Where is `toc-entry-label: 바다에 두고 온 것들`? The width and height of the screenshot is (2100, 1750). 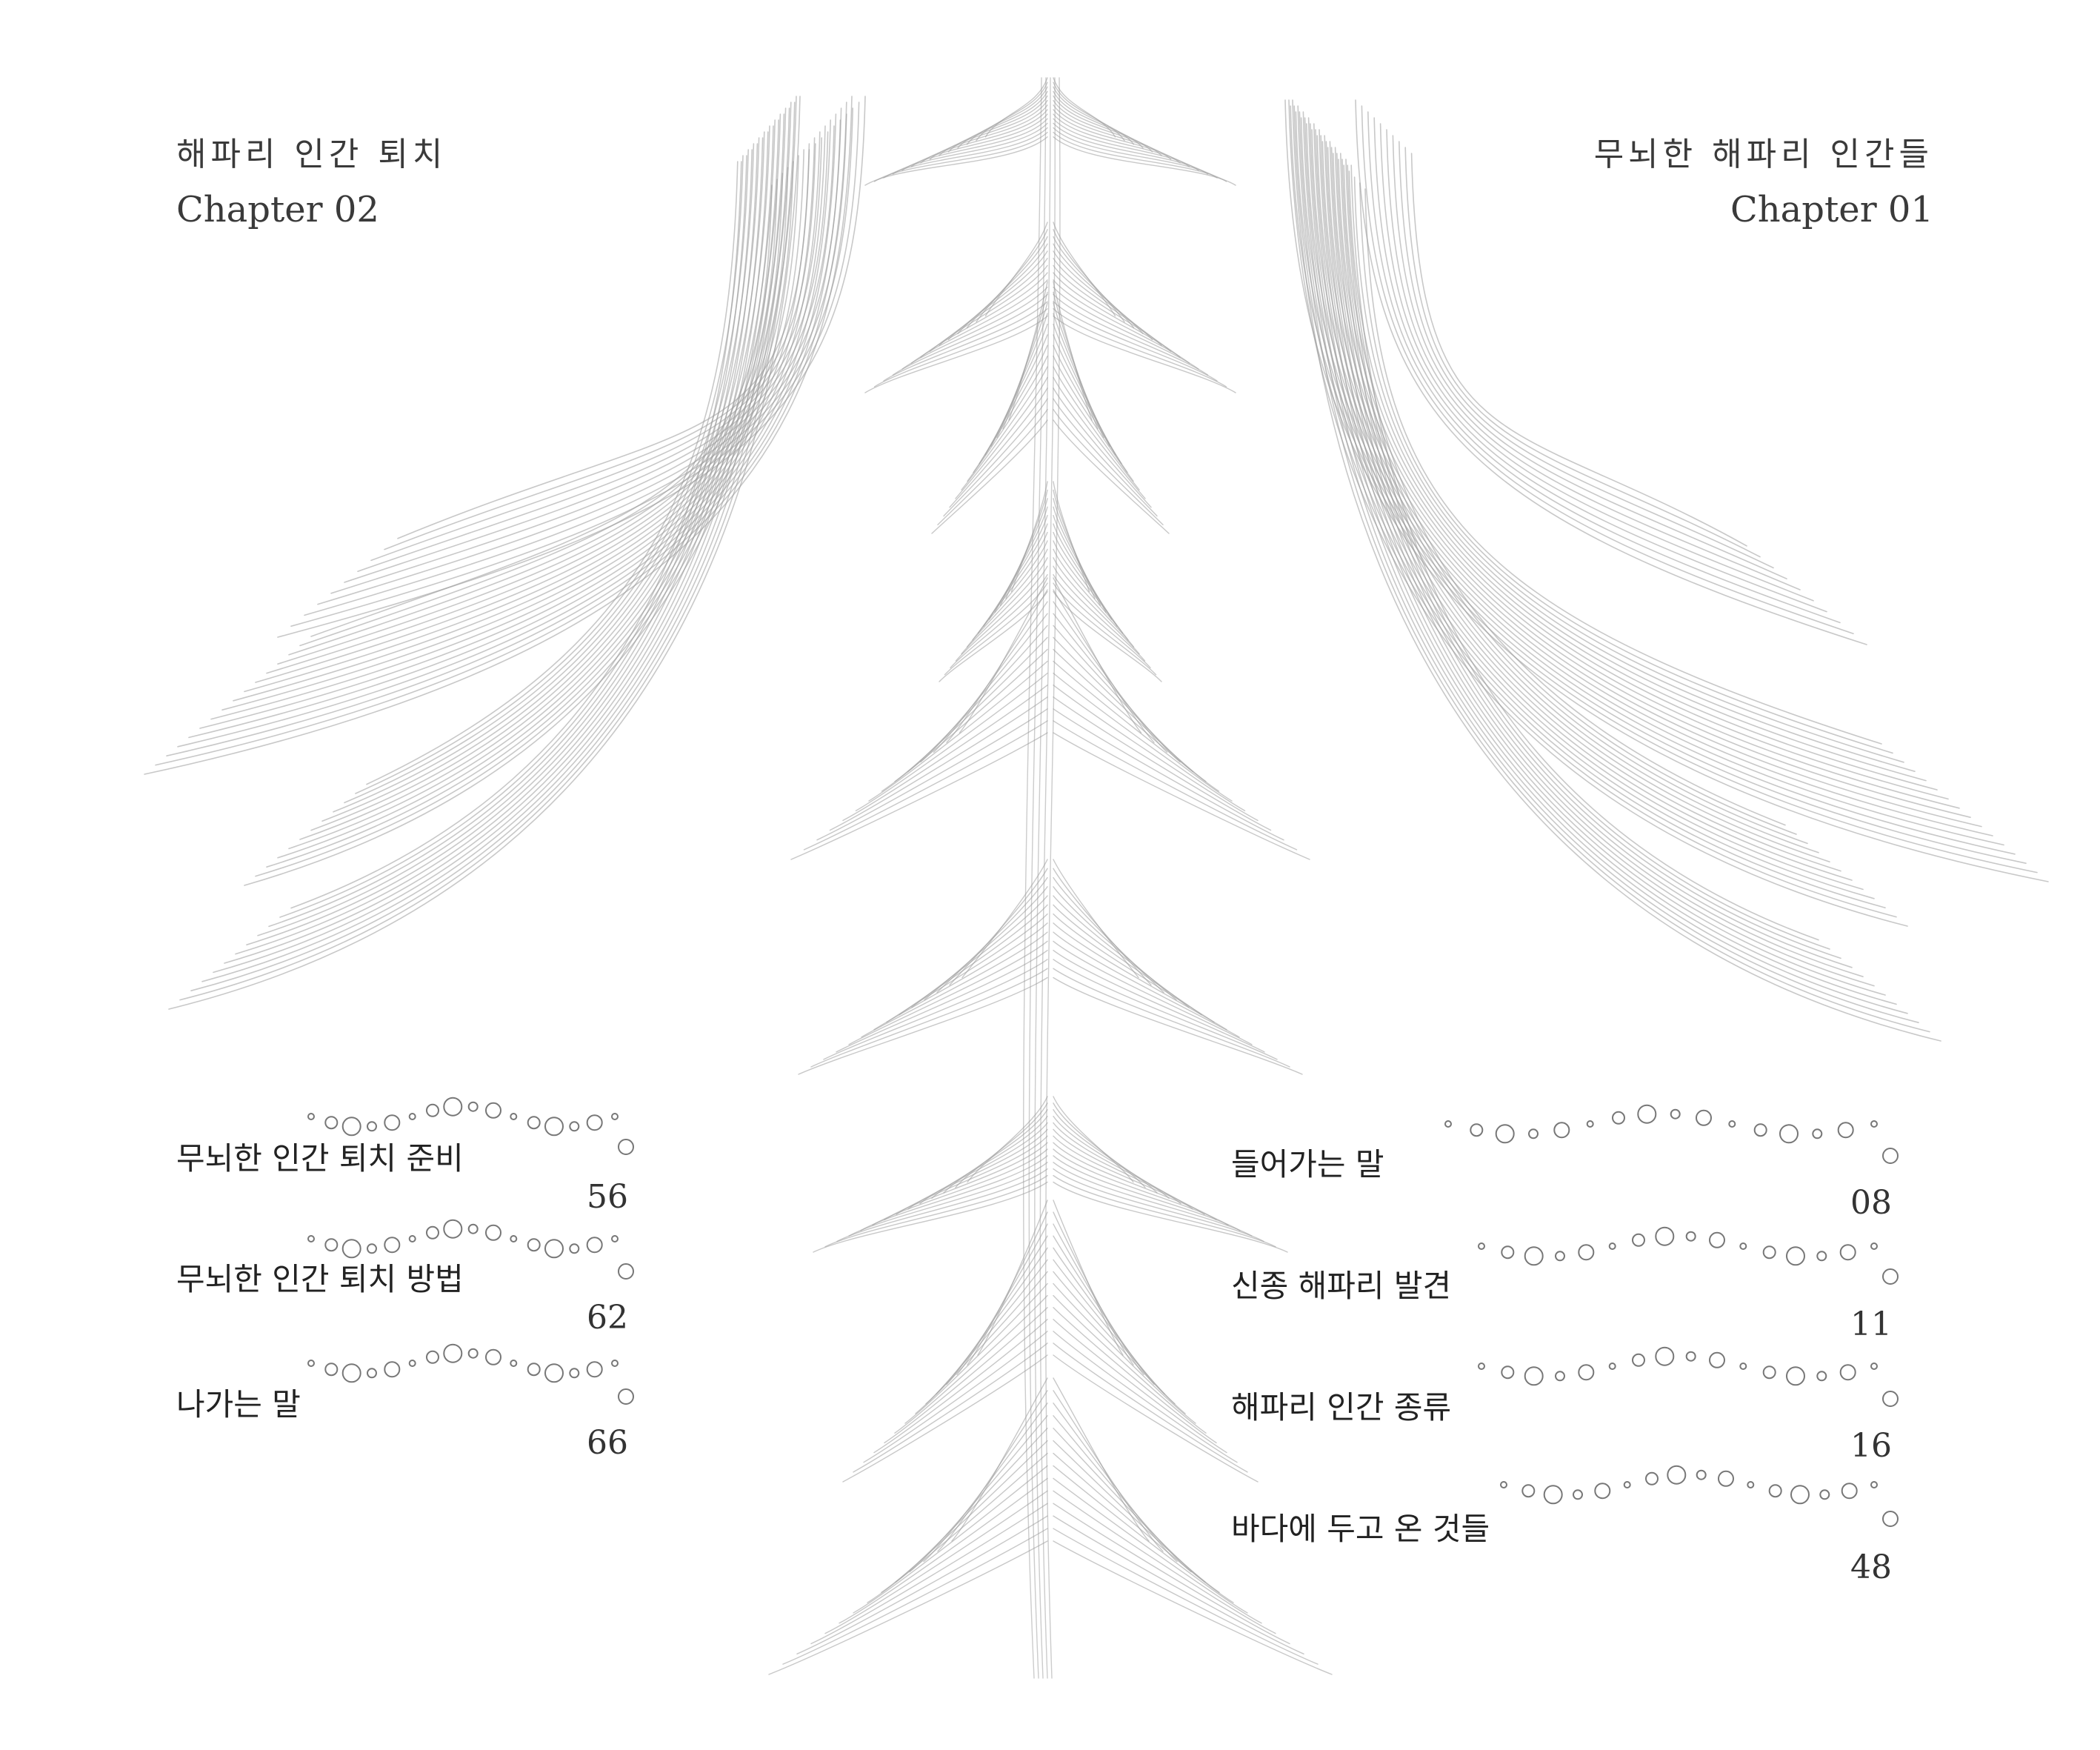
toc-entry-label: 바다에 두고 온 것들 is located at coordinates (1360, 1529).